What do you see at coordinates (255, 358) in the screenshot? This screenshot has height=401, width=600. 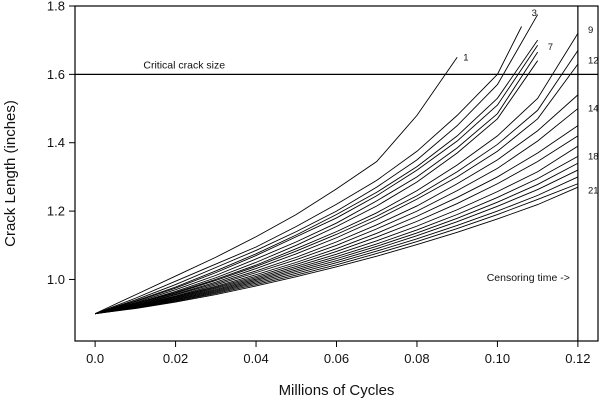 I see `x-tick-label: 0.04` at bounding box center [255, 358].